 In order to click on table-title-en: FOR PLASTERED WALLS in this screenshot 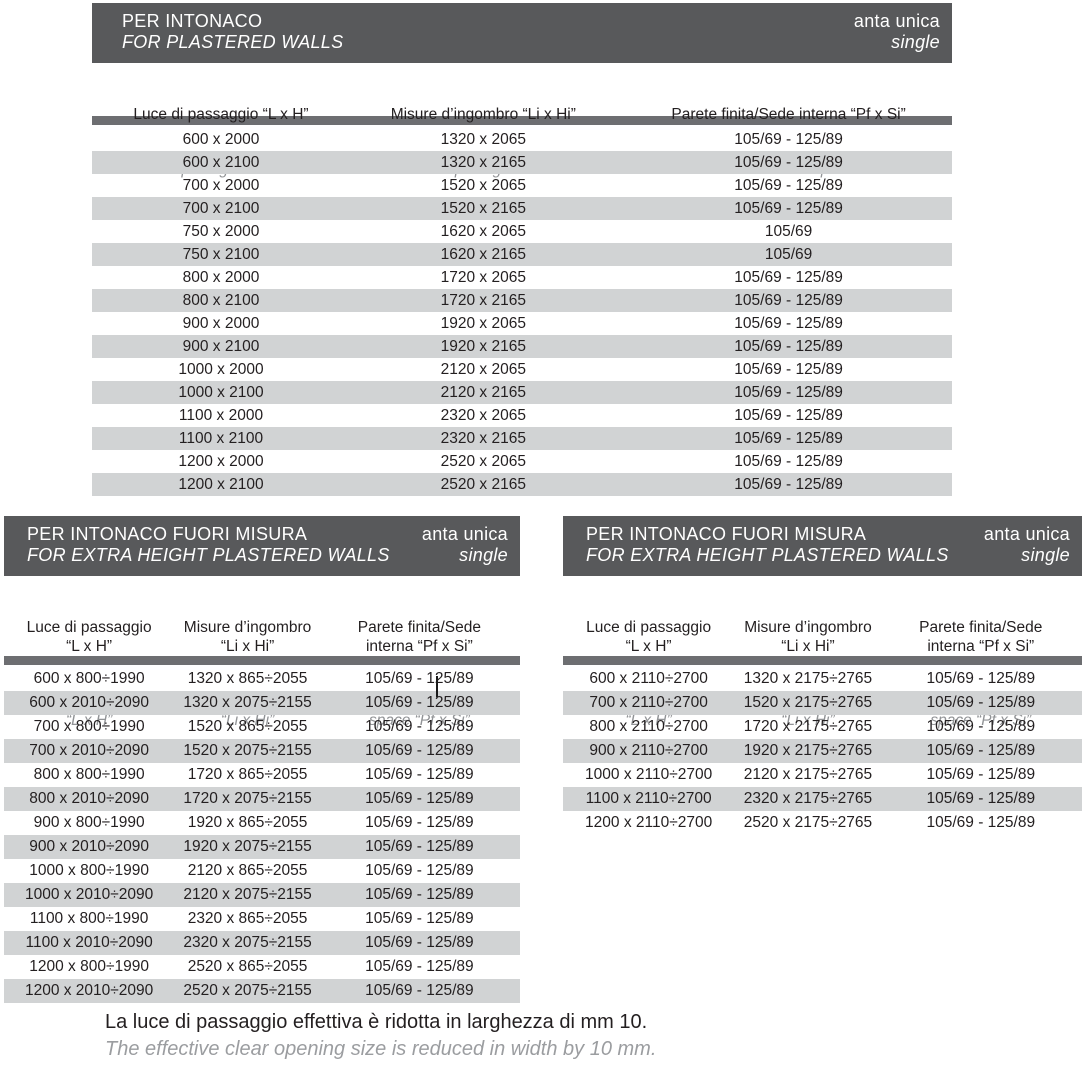, I will do `click(233, 42)`.